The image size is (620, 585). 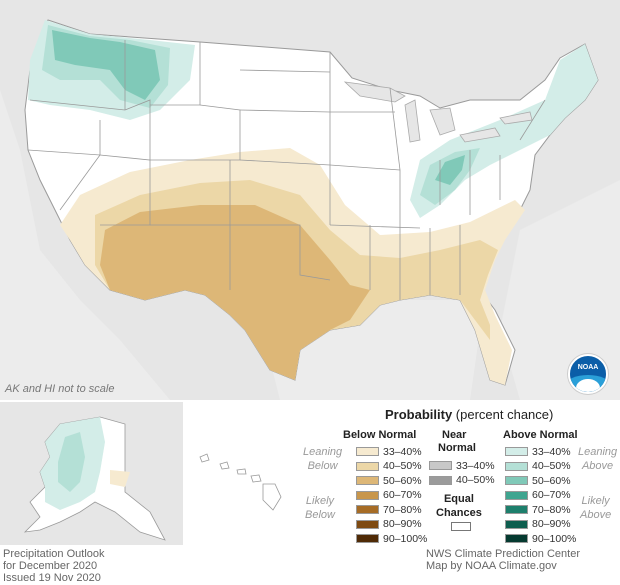 I want to click on below-50-60-region, so click(x=235, y=292).